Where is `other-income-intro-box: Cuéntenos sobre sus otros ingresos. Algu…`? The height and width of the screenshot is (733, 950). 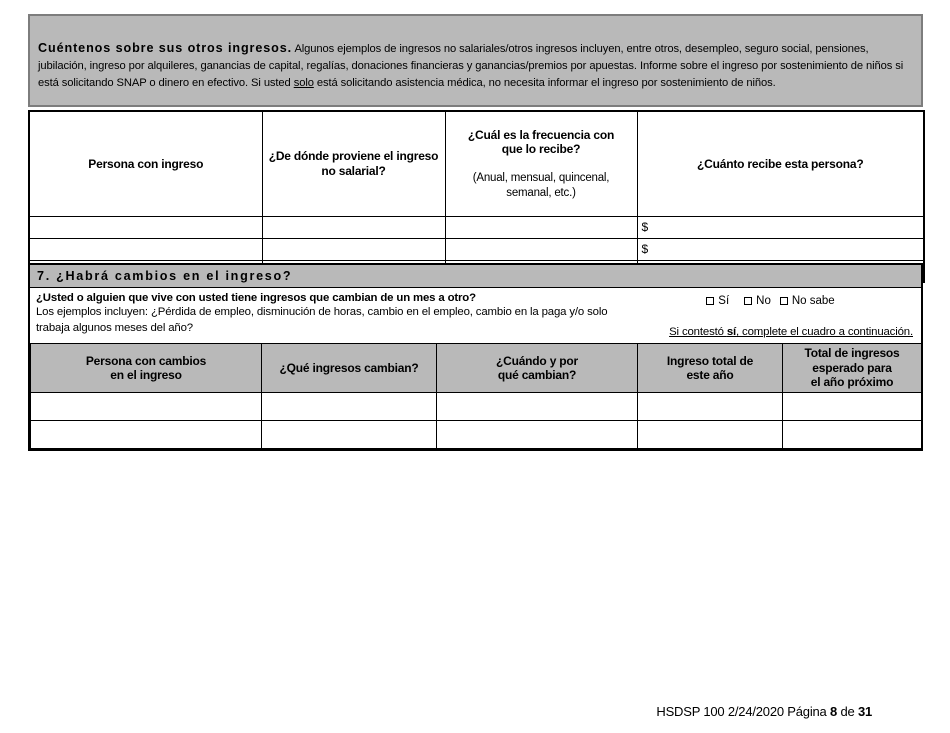
other-income-intro-box: Cuéntenos sobre sus otros ingresos. Algu… is located at coordinates (475, 60).